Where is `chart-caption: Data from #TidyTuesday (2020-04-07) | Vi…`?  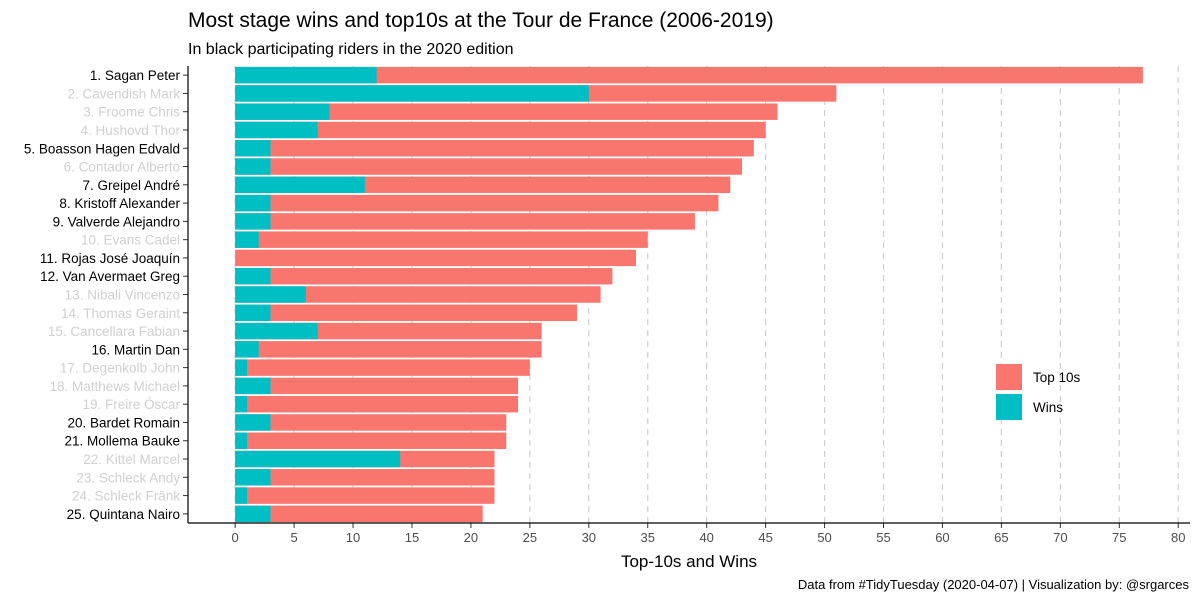
chart-caption: Data from #TidyTuesday (2020-04-07) | Vi… is located at coordinates (994, 584).